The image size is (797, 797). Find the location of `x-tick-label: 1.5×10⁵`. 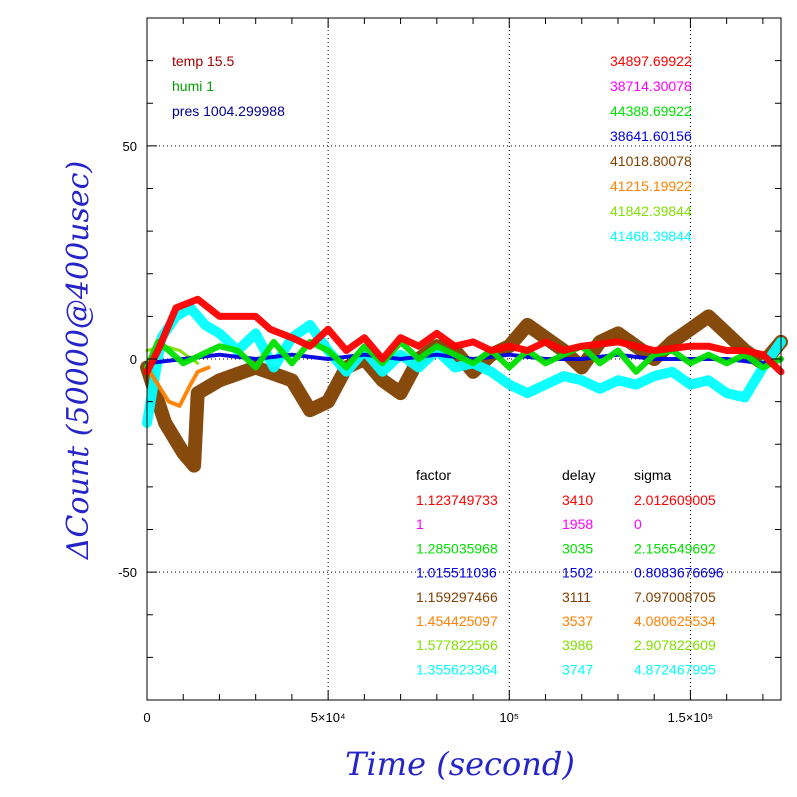

x-tick-label: 1.5×10⁵ is located at coordinates (691, 717).